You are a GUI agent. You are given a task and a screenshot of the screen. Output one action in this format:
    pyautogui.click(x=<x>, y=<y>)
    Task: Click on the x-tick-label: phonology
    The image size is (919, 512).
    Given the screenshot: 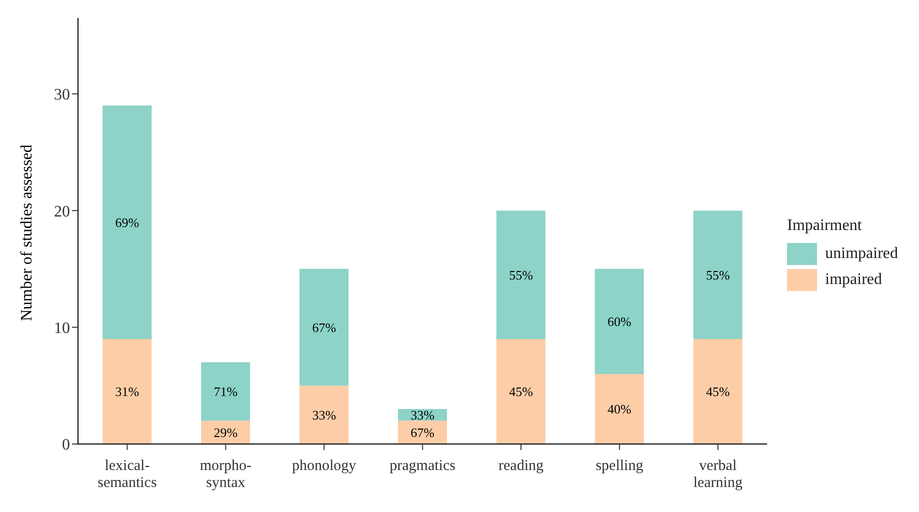 What is the action you would take?
    pyautogui.click(x=324, y=466)
    